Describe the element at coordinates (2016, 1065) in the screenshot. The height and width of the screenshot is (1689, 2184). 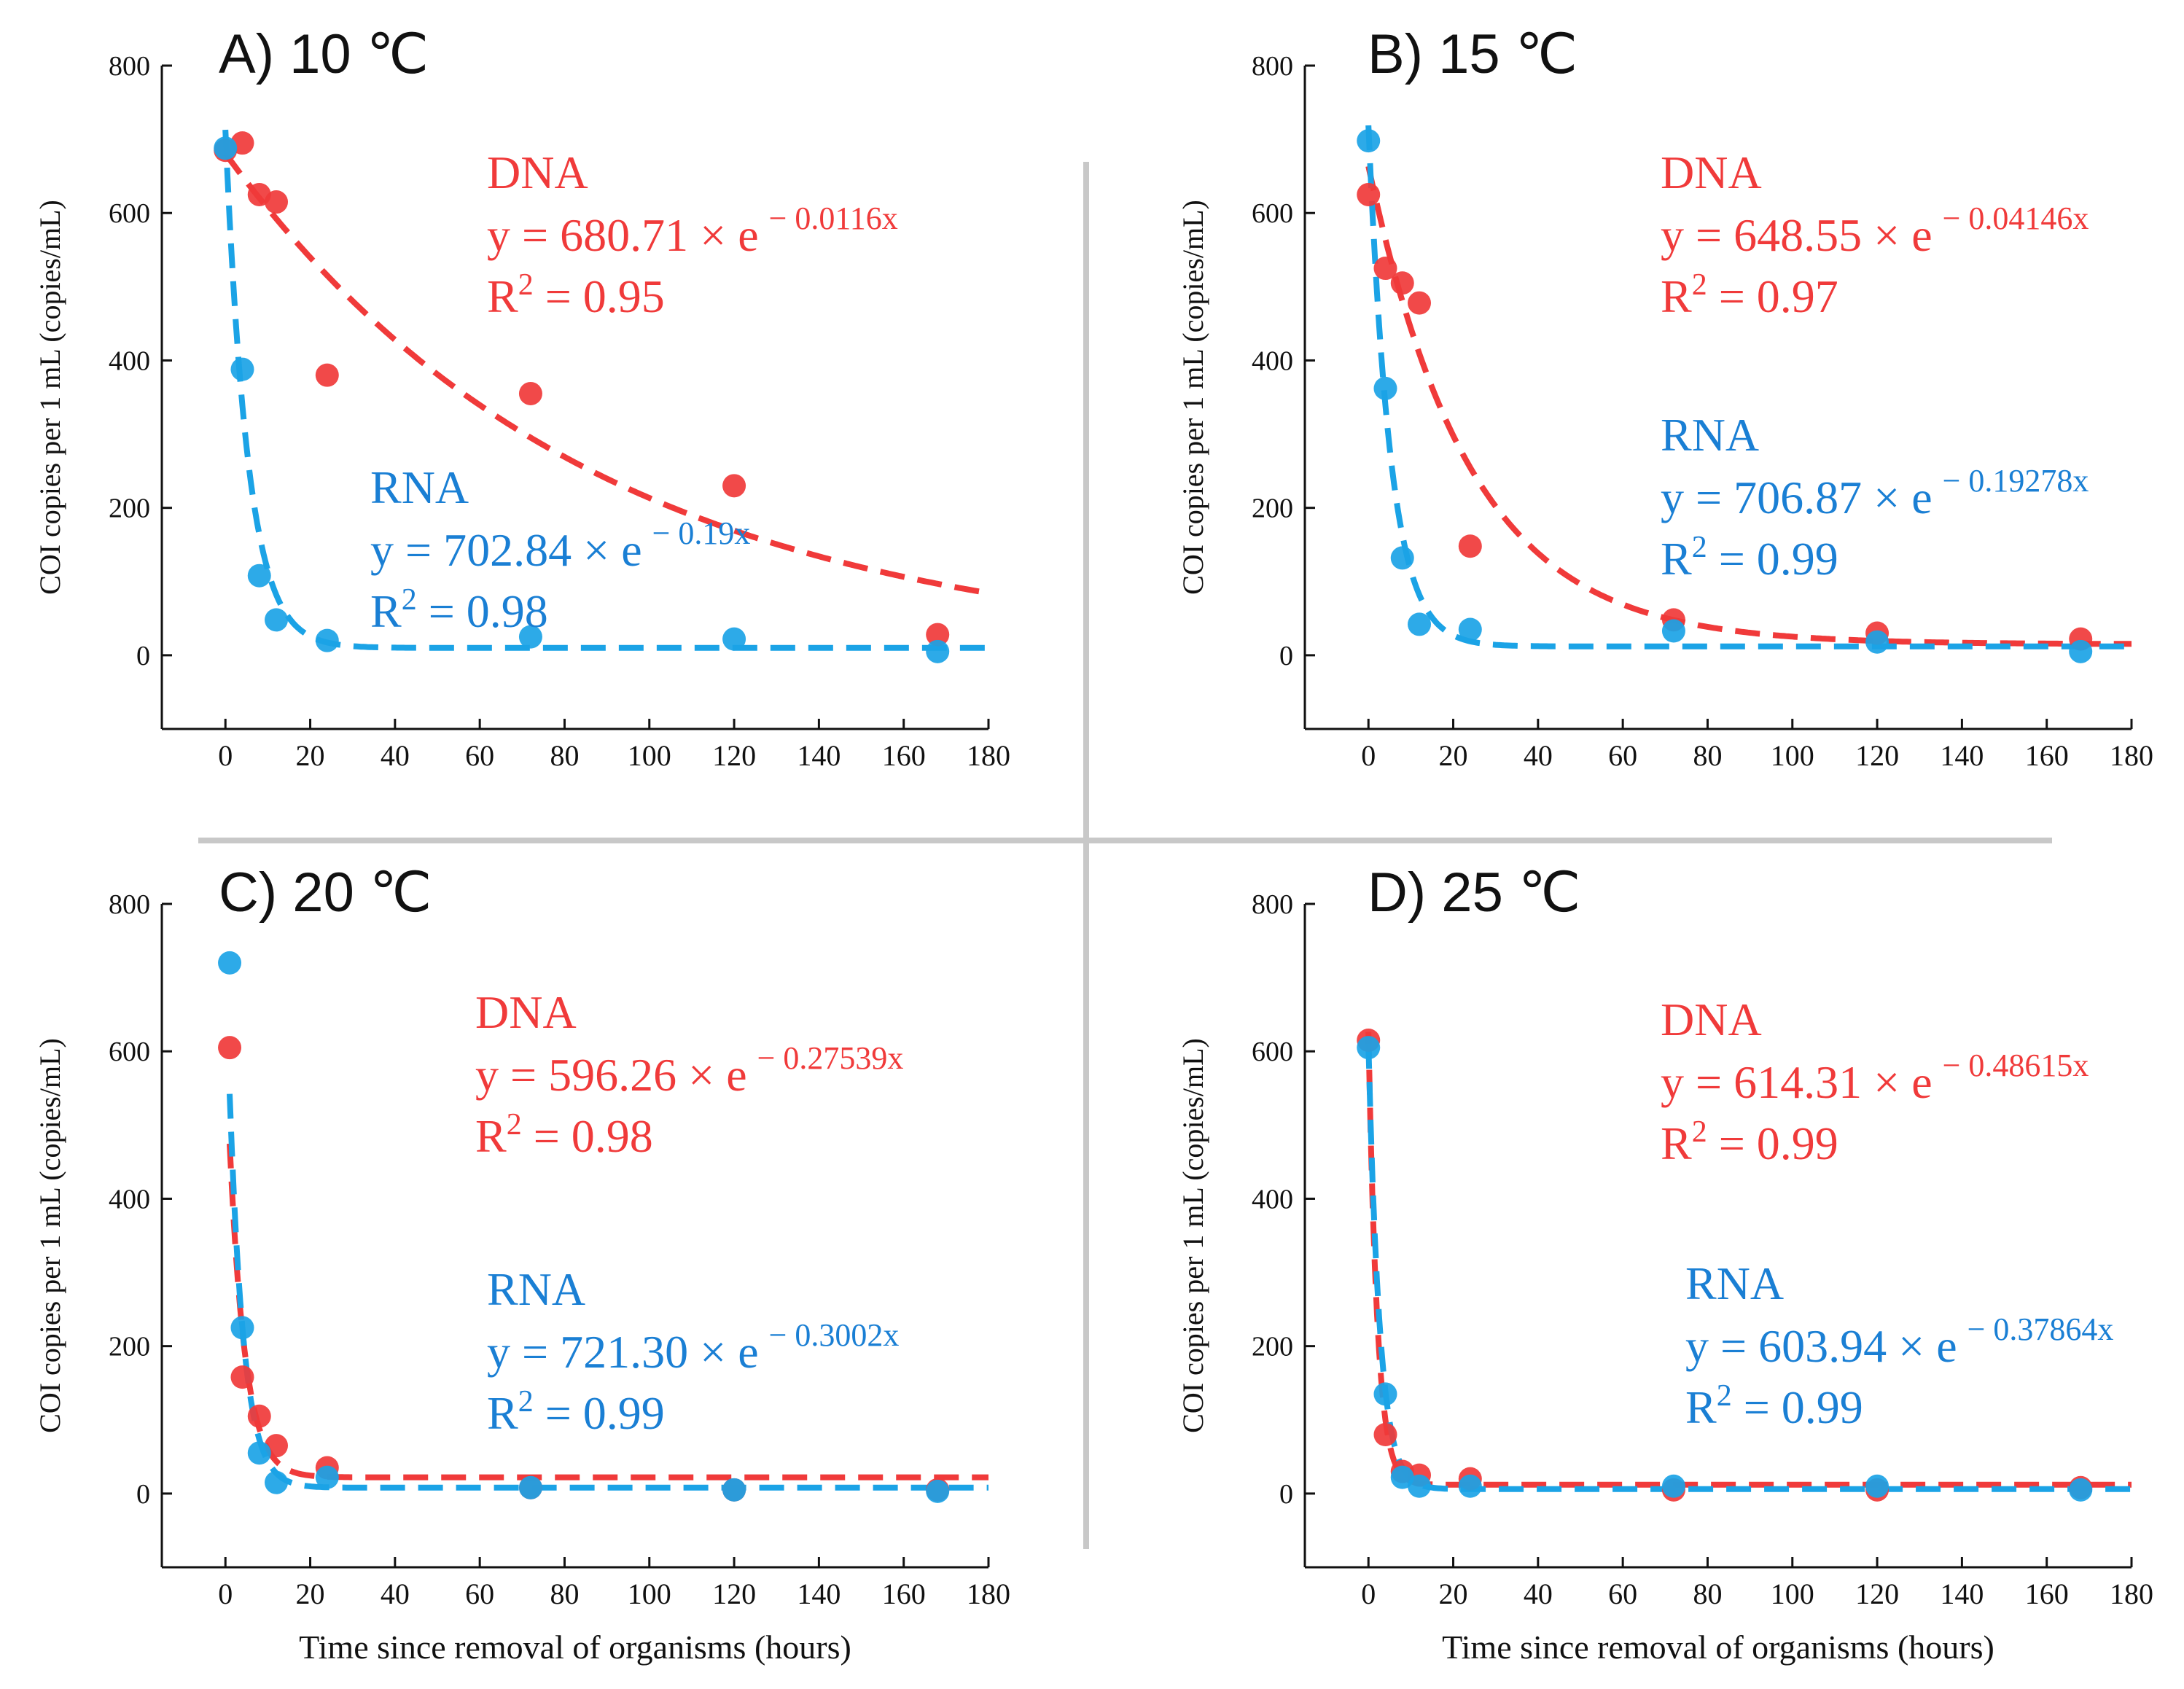
I see `equation-exponent-dna: − 0.48615x` at that location.